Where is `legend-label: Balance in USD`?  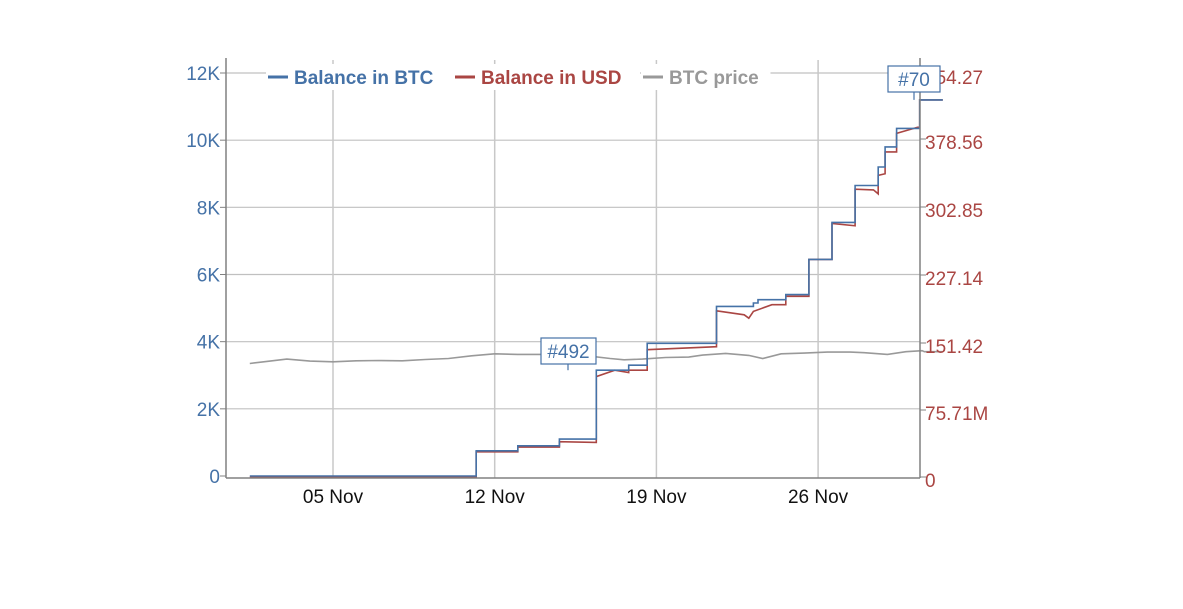 legend-label: Balance in USD is located at coordinates (551, 78).